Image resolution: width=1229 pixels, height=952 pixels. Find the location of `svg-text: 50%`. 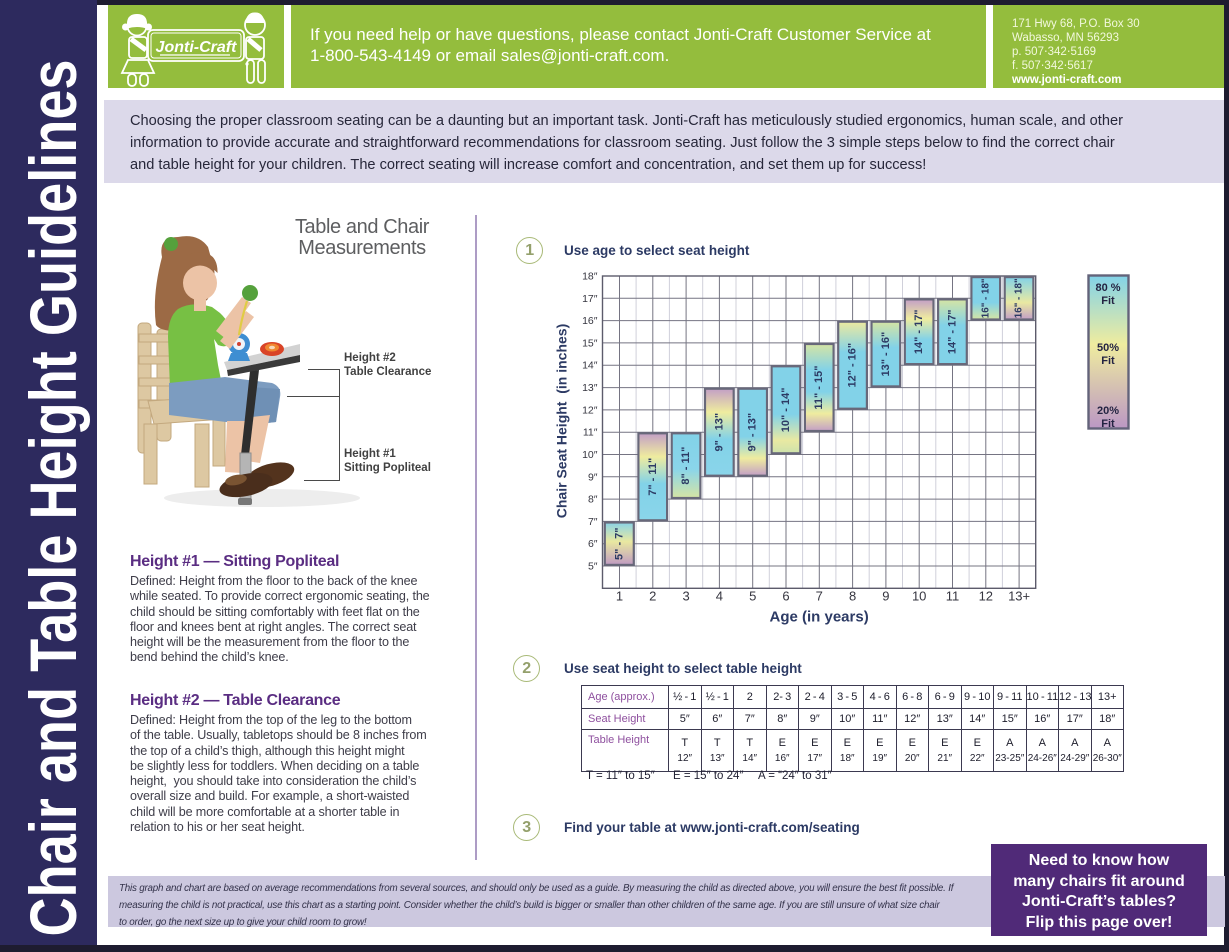

svg-text: 50% is located at coordinates (1108, 348).